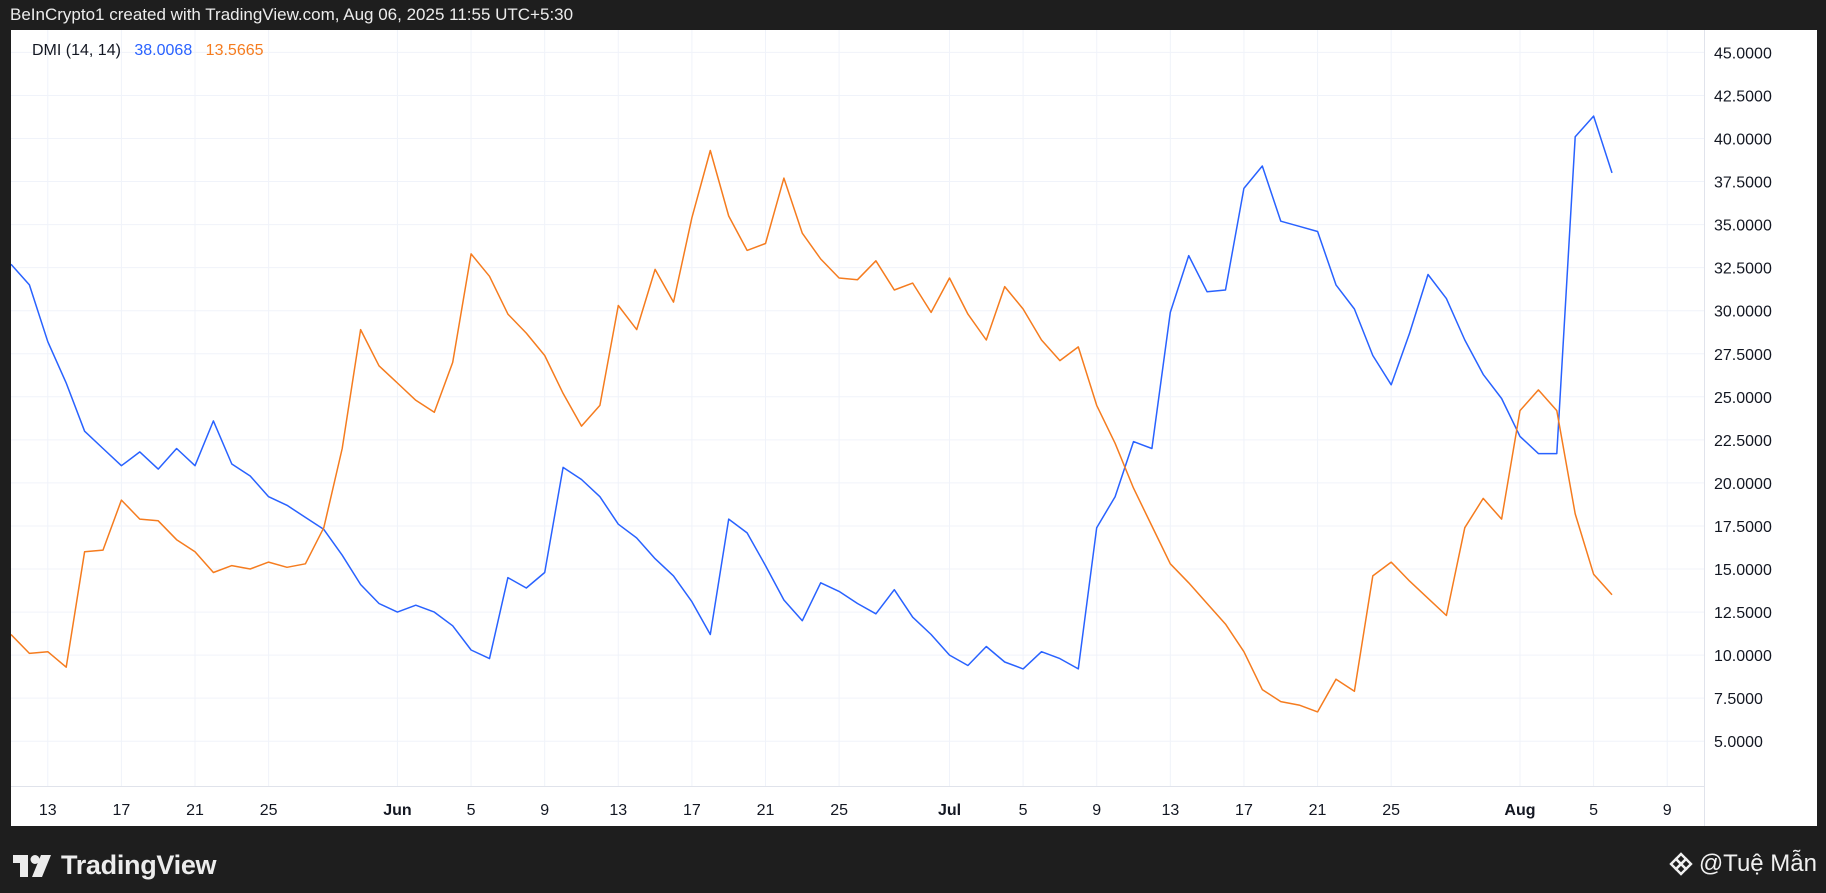 The height and width of the screenshot is (893, 1826). What do you see at coordinates (1743, 613) in the screenshot?
I see `y-tick-label: 12.5000` at bounding box center [1743, 613].